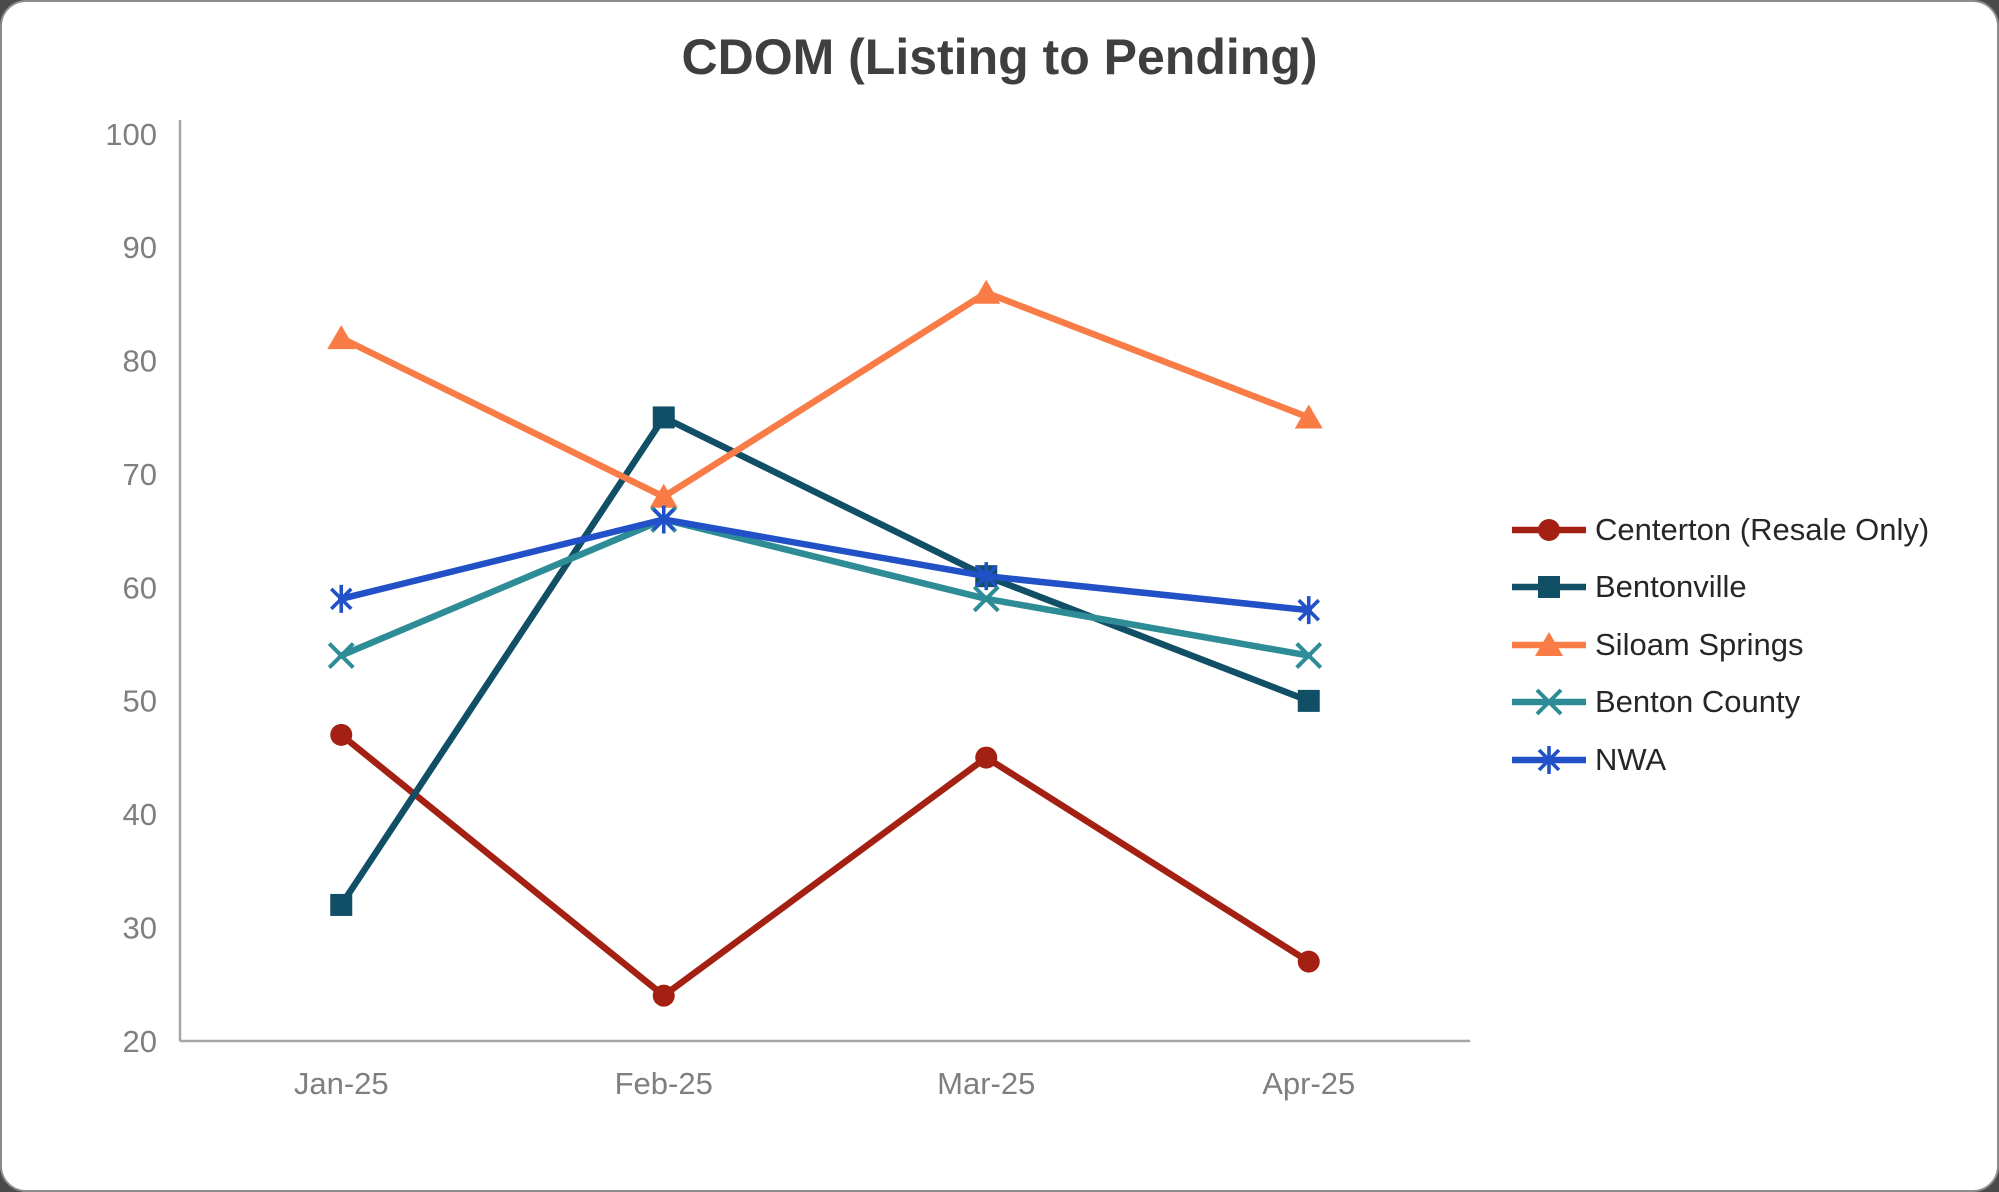 The width and height of the screenshot is (1999, 1192). What do you see at coordinates (986, 1083) in the screenshot?
I see `x-category-label: Mar-25` at bounding box center [986, 1083].